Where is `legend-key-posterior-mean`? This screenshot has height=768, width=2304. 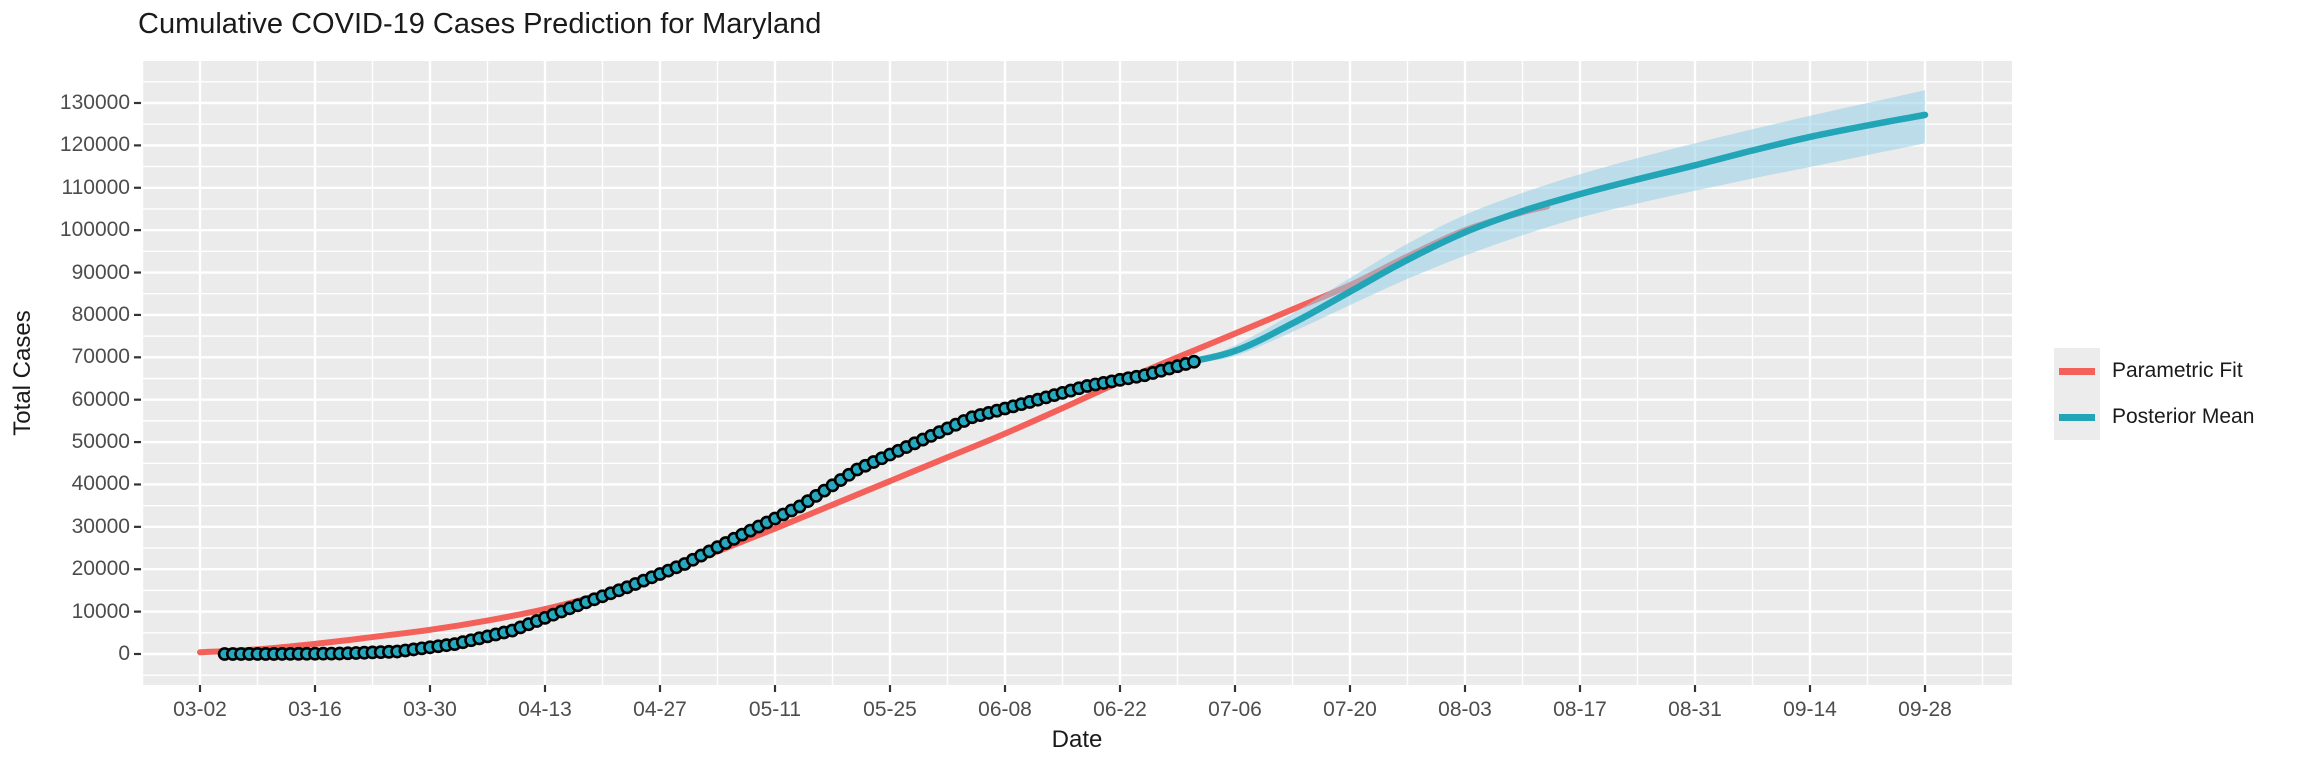
legend-key-posterior-mean is located at coordinates (2077, 417).